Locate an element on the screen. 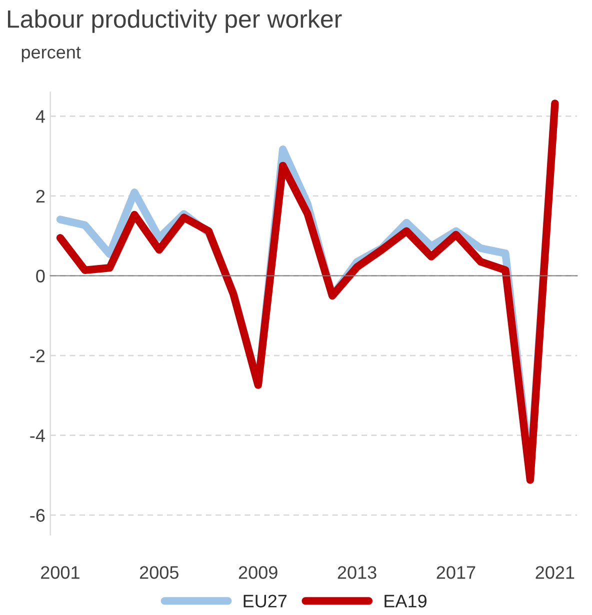  chart-title: Labour productivity per worker is located at coordinates (175, 21).